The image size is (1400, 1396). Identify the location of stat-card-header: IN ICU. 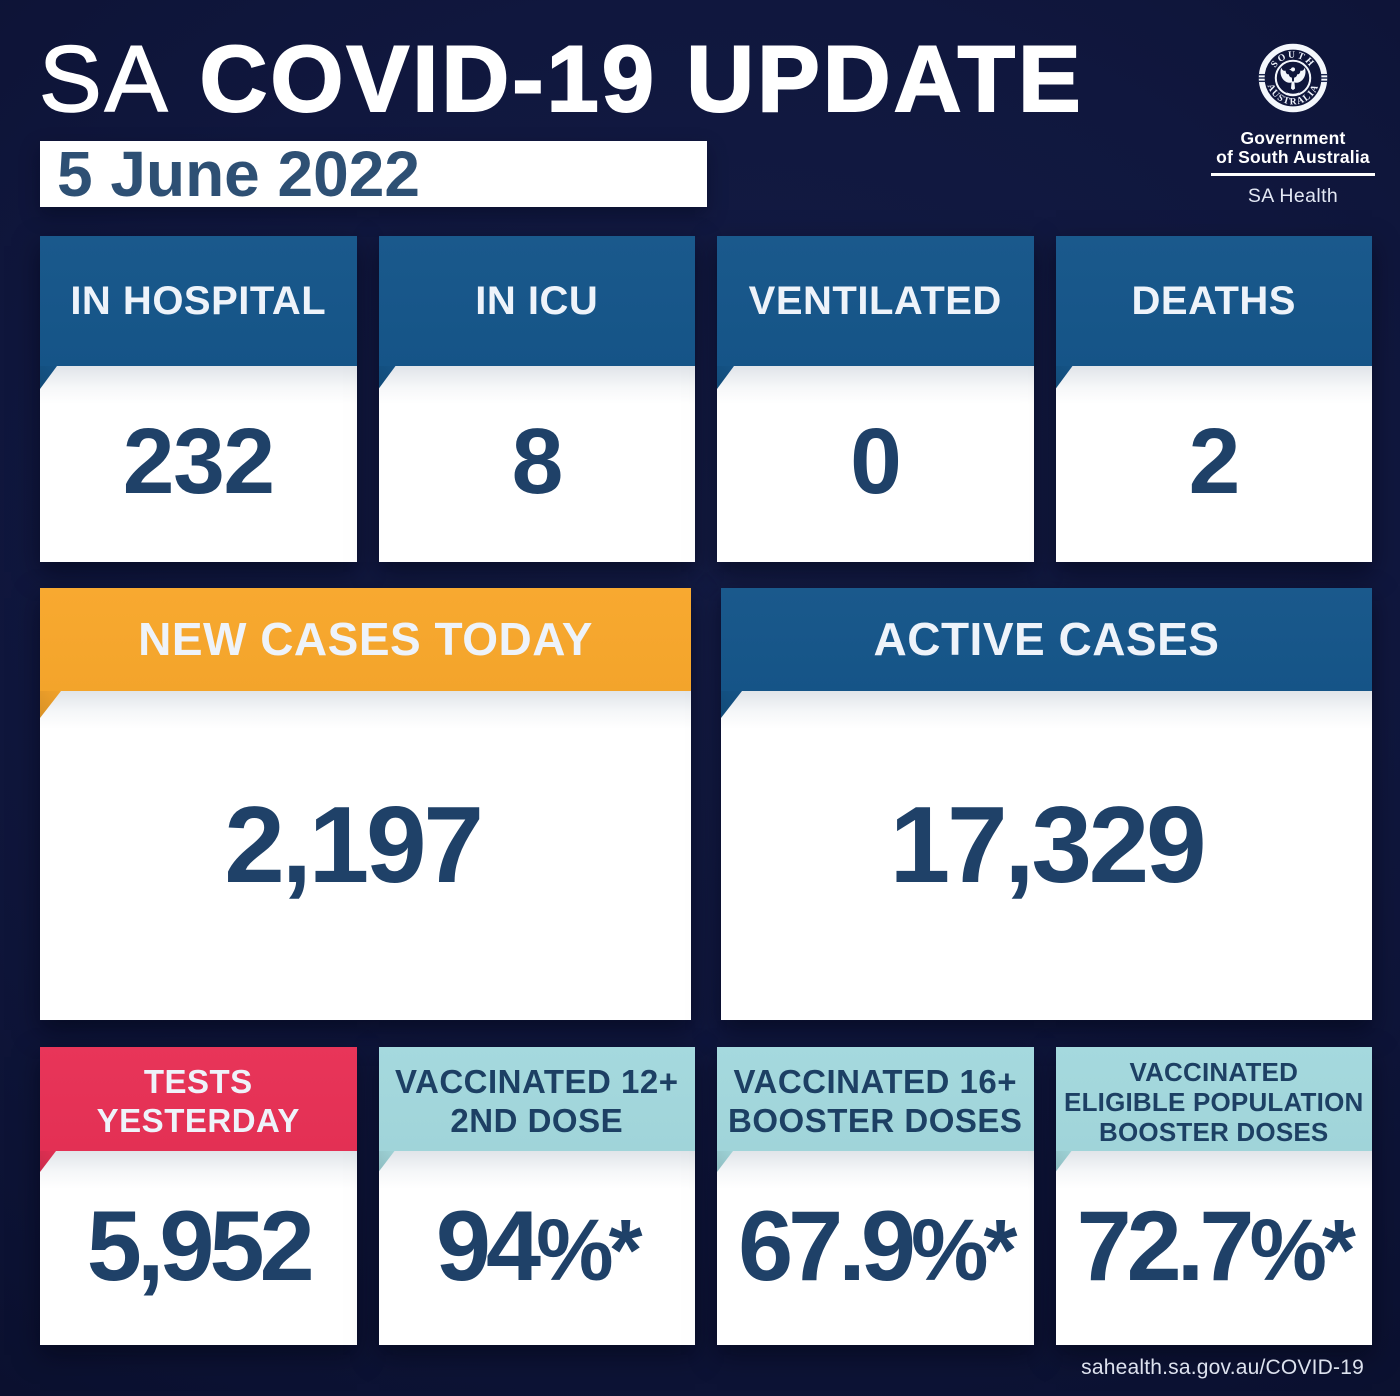
(536, 301).